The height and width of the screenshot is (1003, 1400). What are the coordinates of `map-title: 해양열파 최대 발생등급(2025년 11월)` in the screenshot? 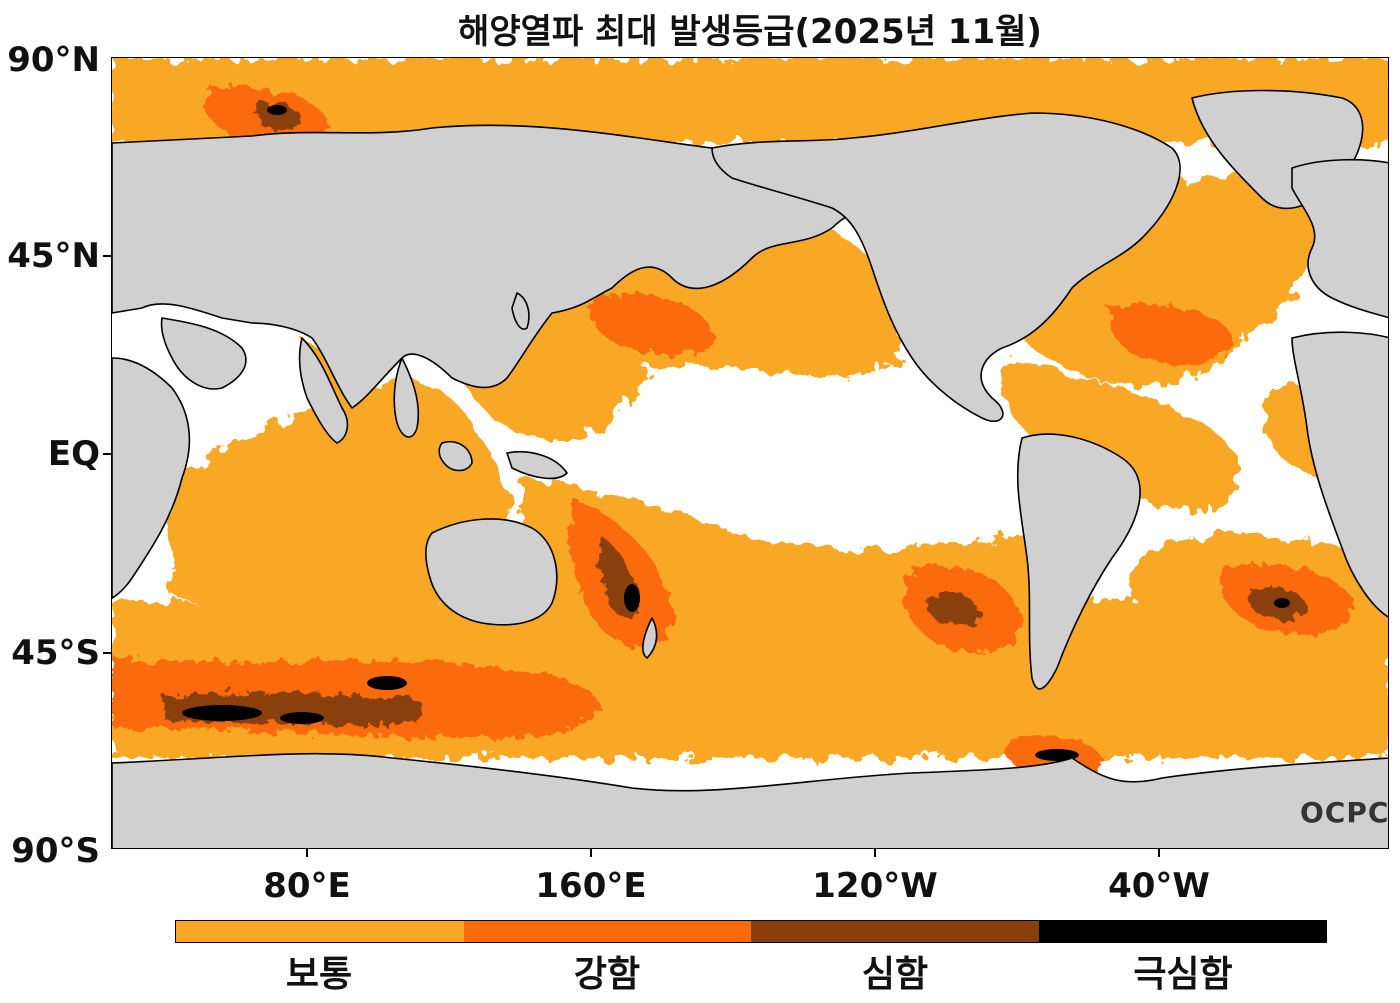 It's located at (750, 32).